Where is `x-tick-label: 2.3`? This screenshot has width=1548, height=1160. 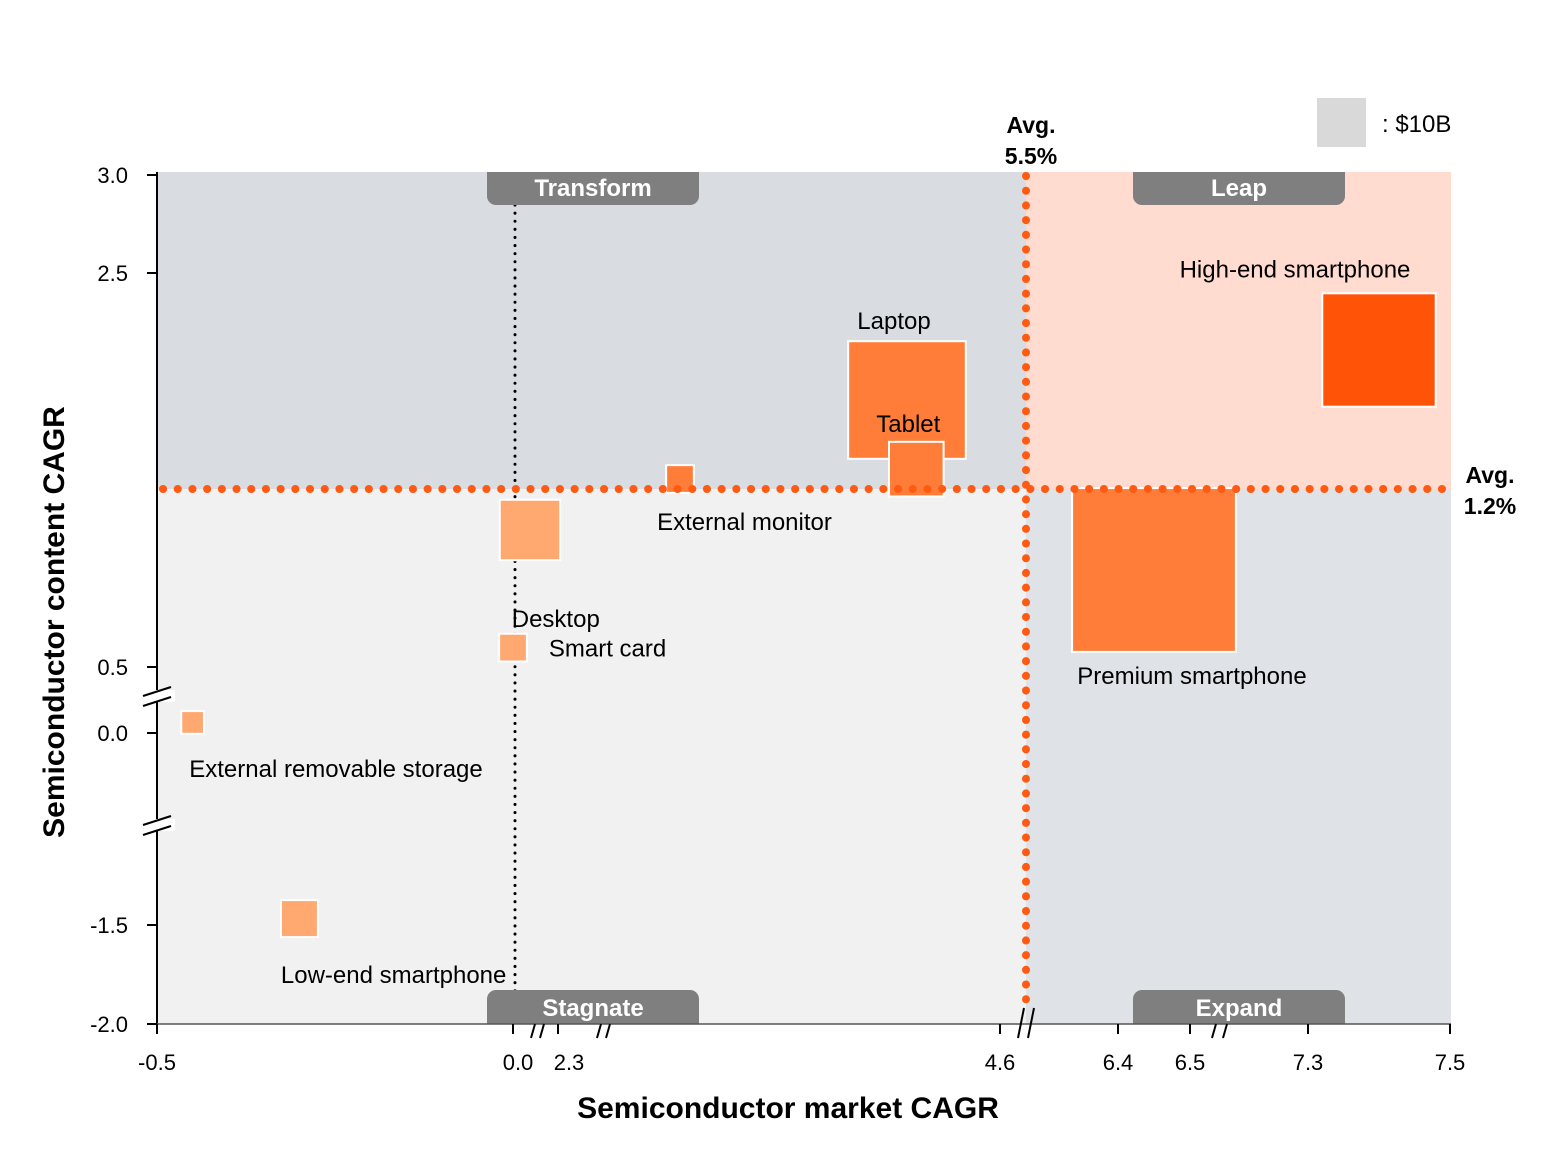 x-tick-label: 2.3 is located at coordinates (569, 1062).